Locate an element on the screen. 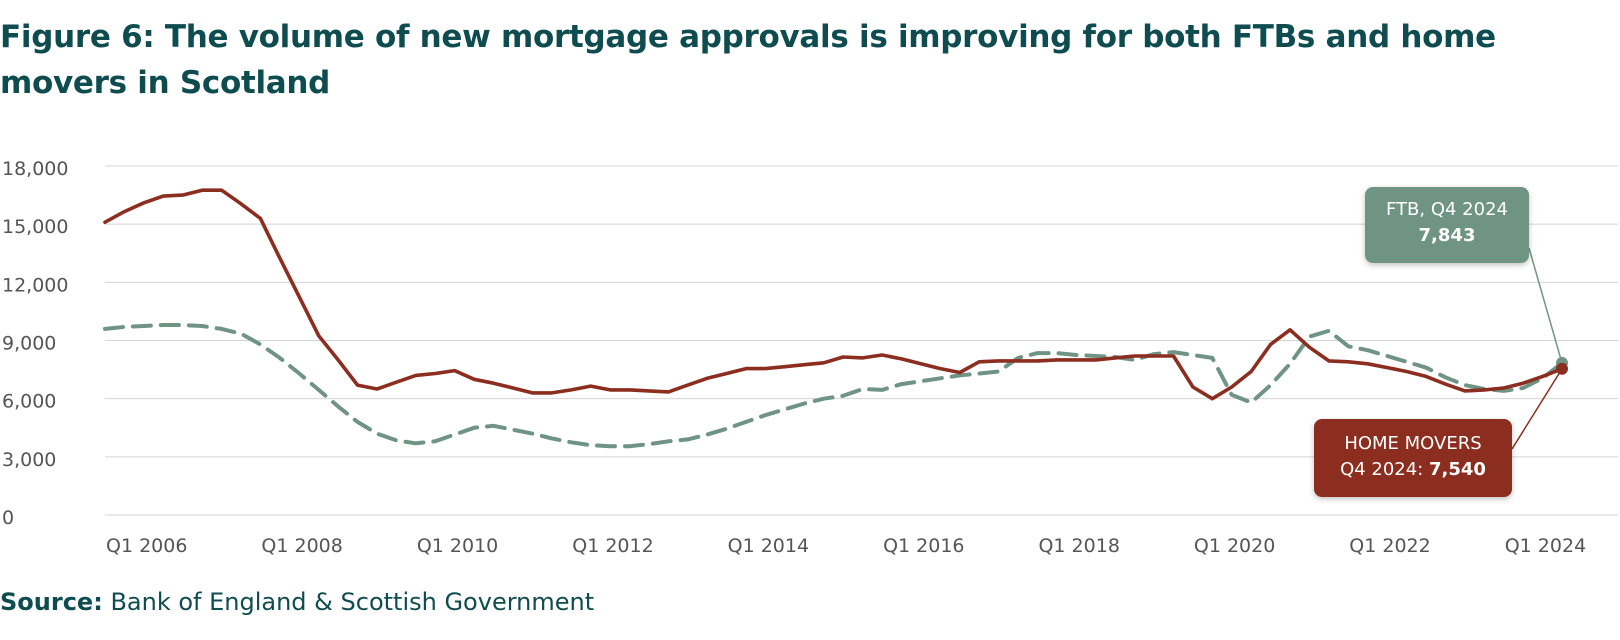 This screenshot has height=640, width=1620. y-tick-label: 3,000 is located at coordinates (29, 460).